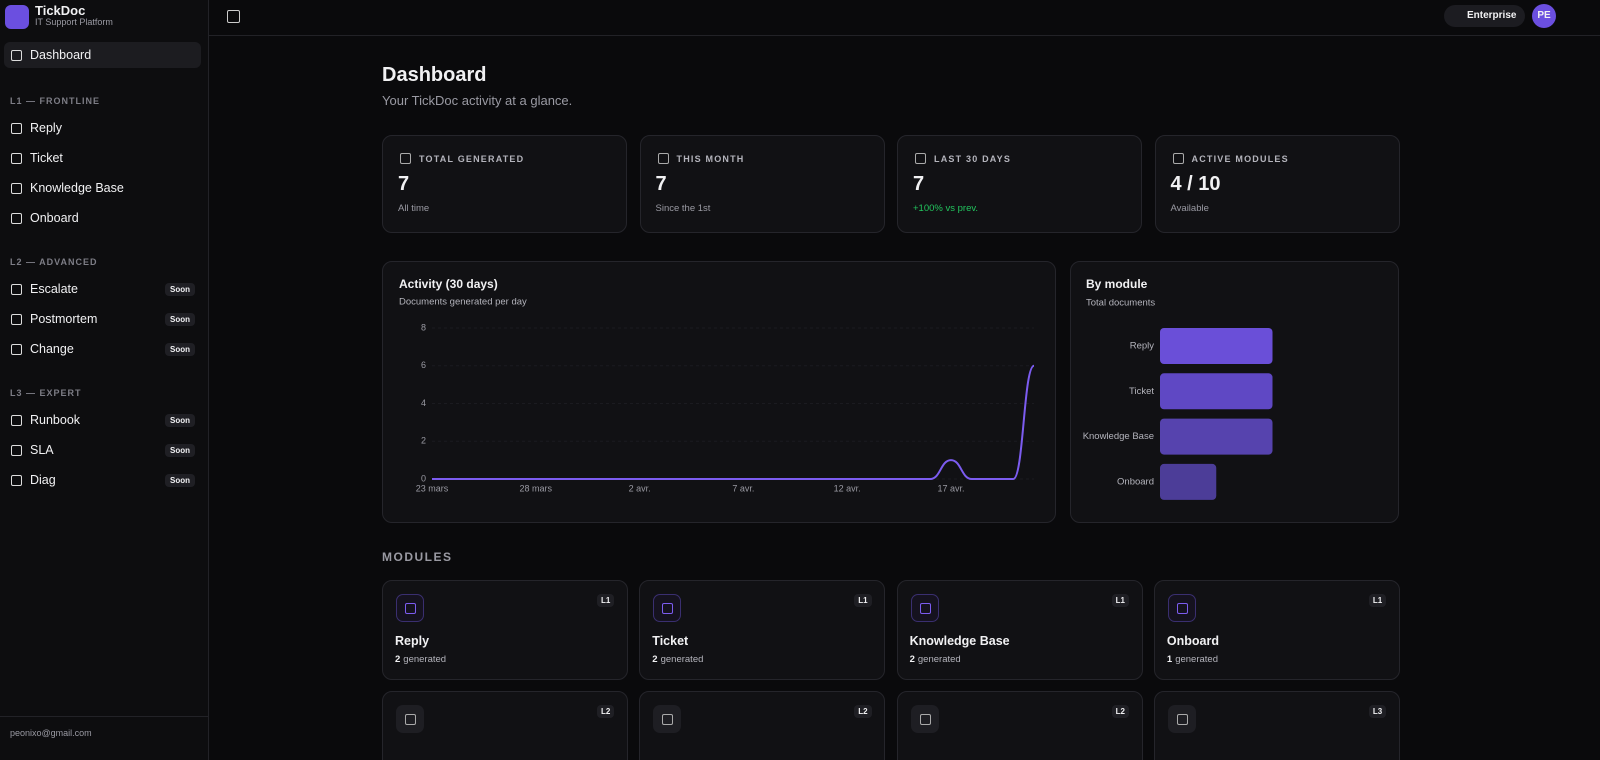 This screenshot has width=1600, height=760. I want to click on stat-label: THIS MONTH, so click(710, 159).